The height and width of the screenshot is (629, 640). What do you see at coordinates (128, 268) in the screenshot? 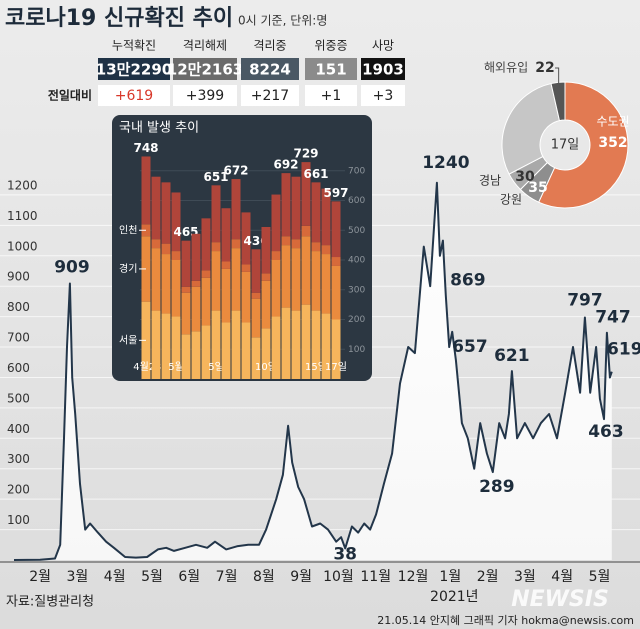
I see `legend-label: 경기` at bounding box center [128, 268].